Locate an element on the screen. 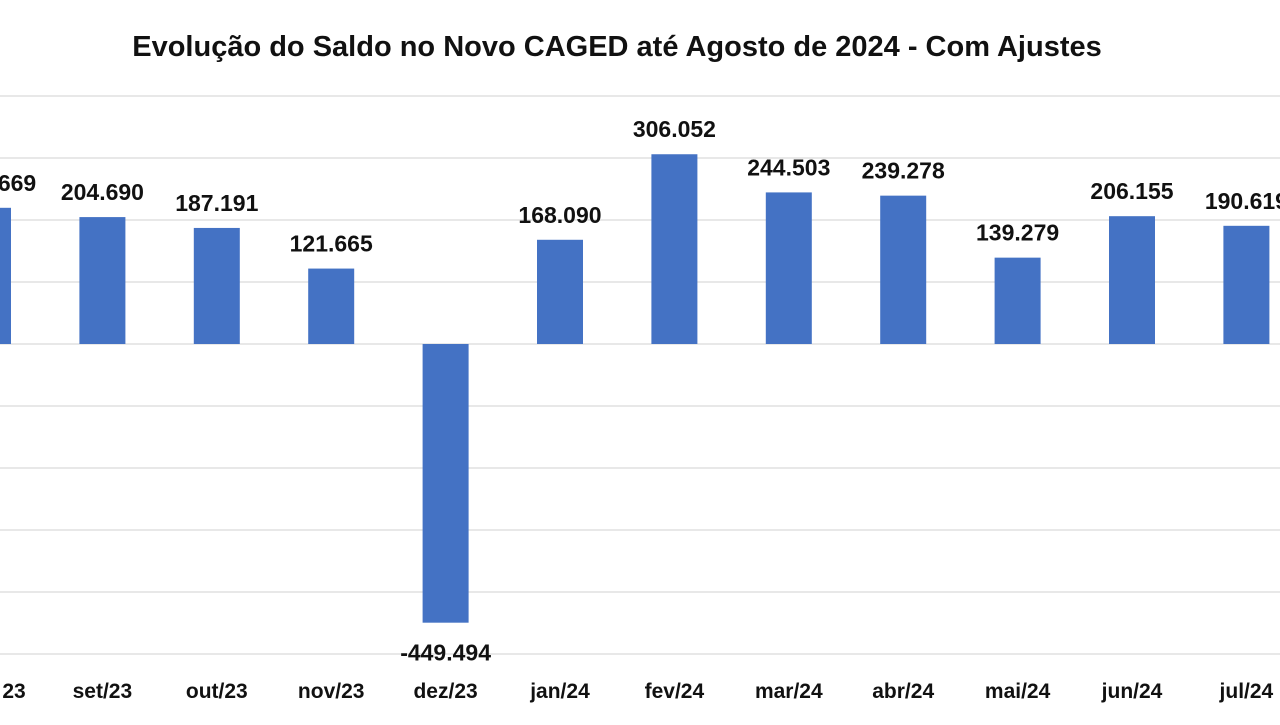 Image resolution: width=1280 pixels, height=725 pixels. data-label-jan-24: 168.090 is located at coordinates (559, 215).